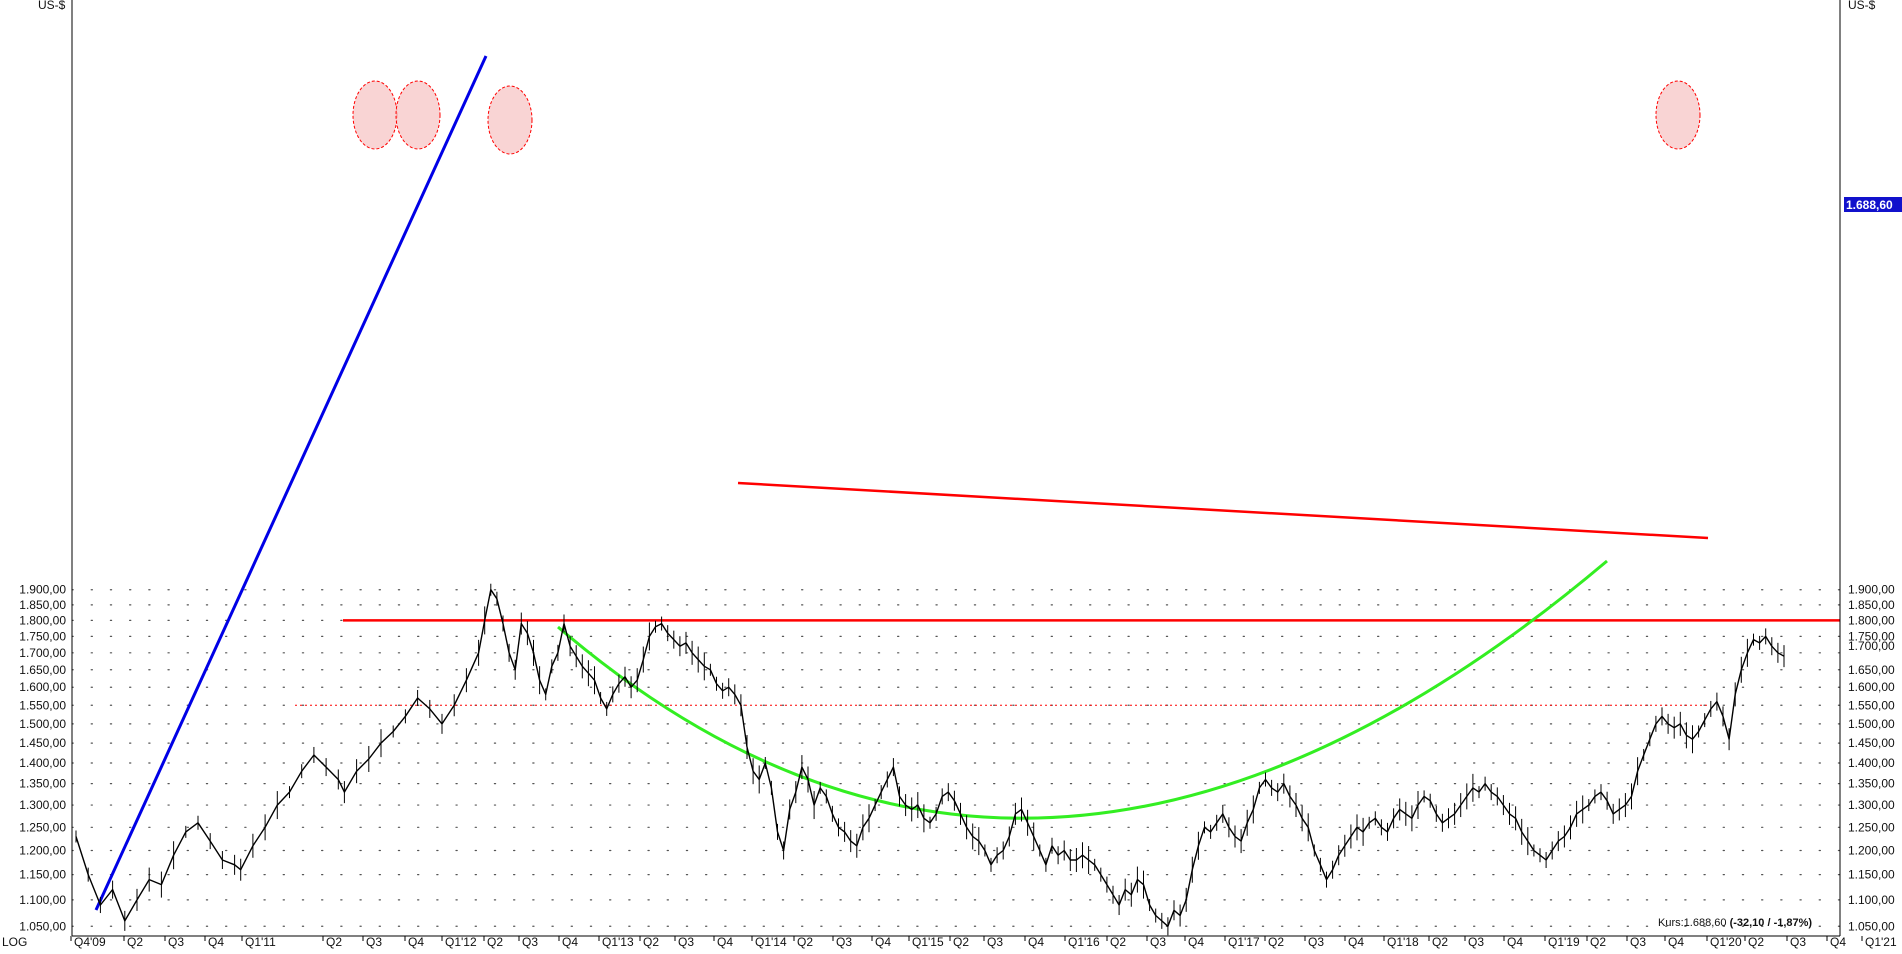 Image resolution: width=1902 pixels, height=954 pixels. Describe the element at coordinates (176, 942) in the screenshot. I see `x-tick-label-2: Q3` at that location.